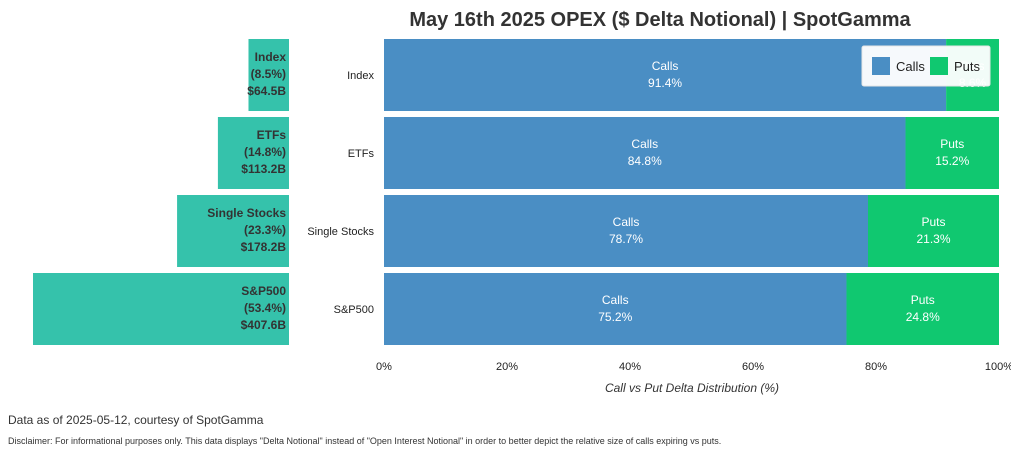 Image resolution: width=1011 pixels, height=458 pixels. I want to click on share-label: (8.5%), so click(268, 74).